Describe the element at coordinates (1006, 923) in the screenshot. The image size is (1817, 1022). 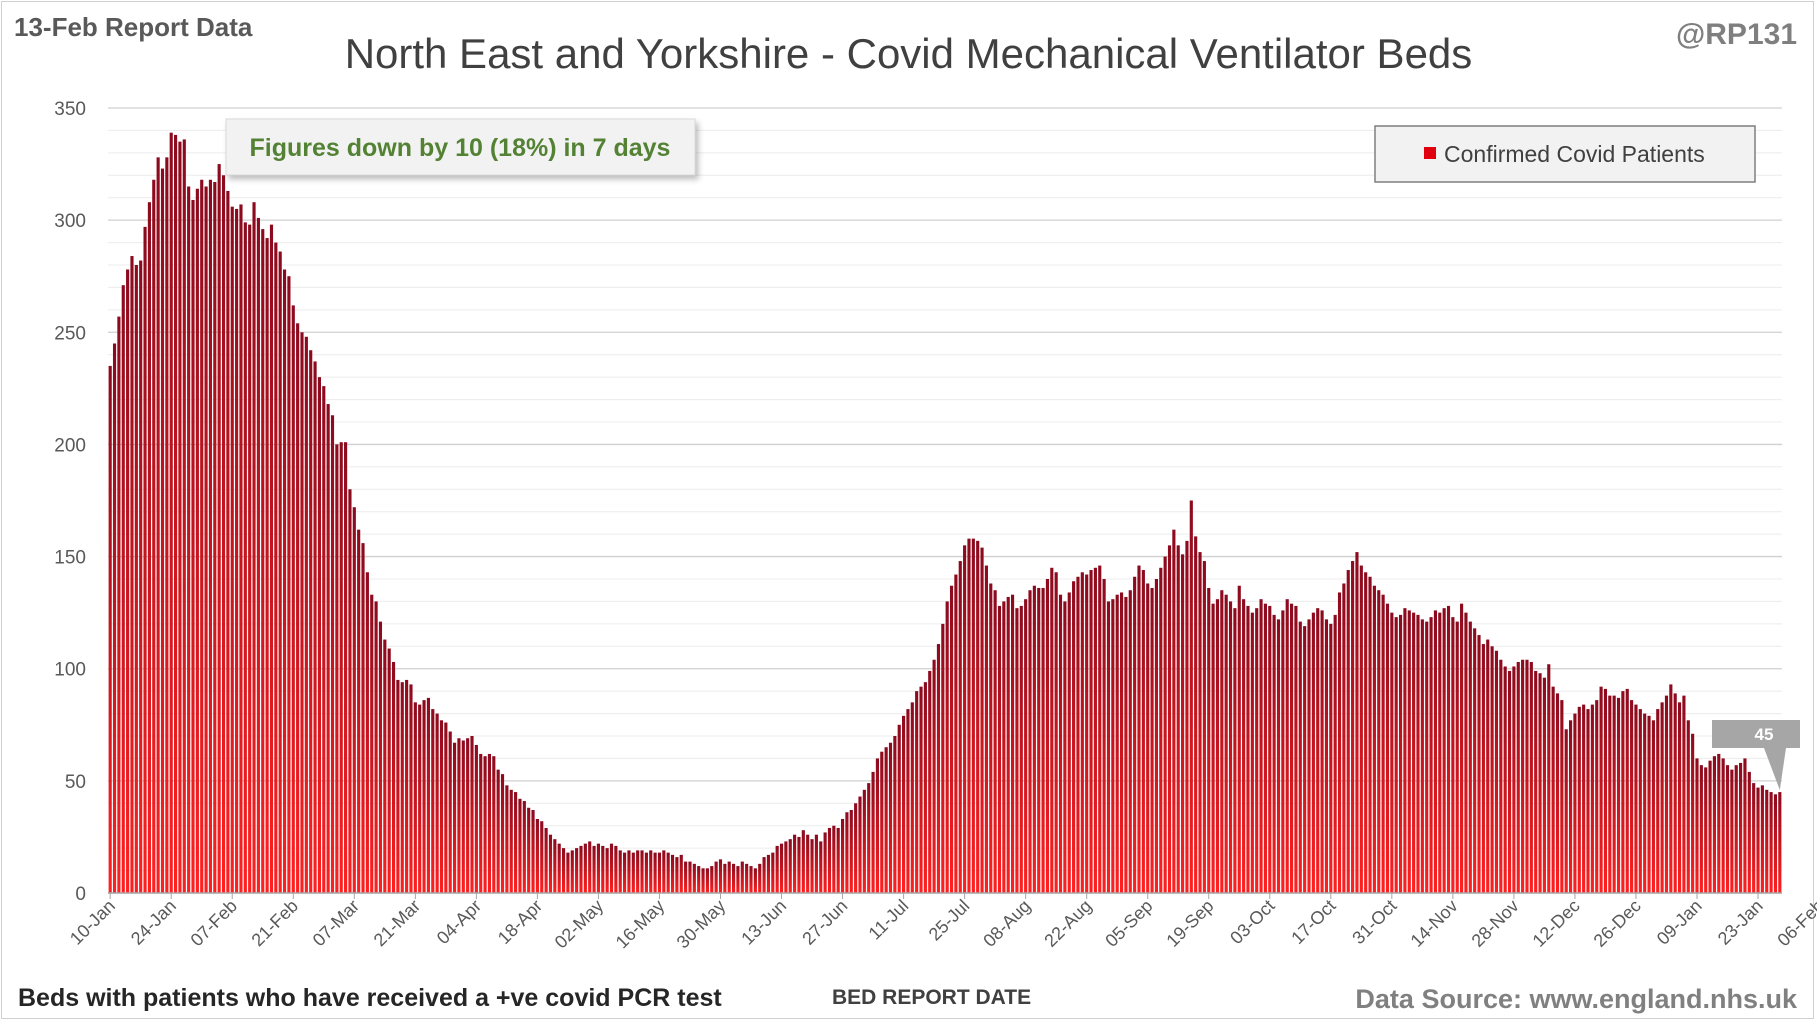
I see `x-tick-label: 08-Aug` at that location.